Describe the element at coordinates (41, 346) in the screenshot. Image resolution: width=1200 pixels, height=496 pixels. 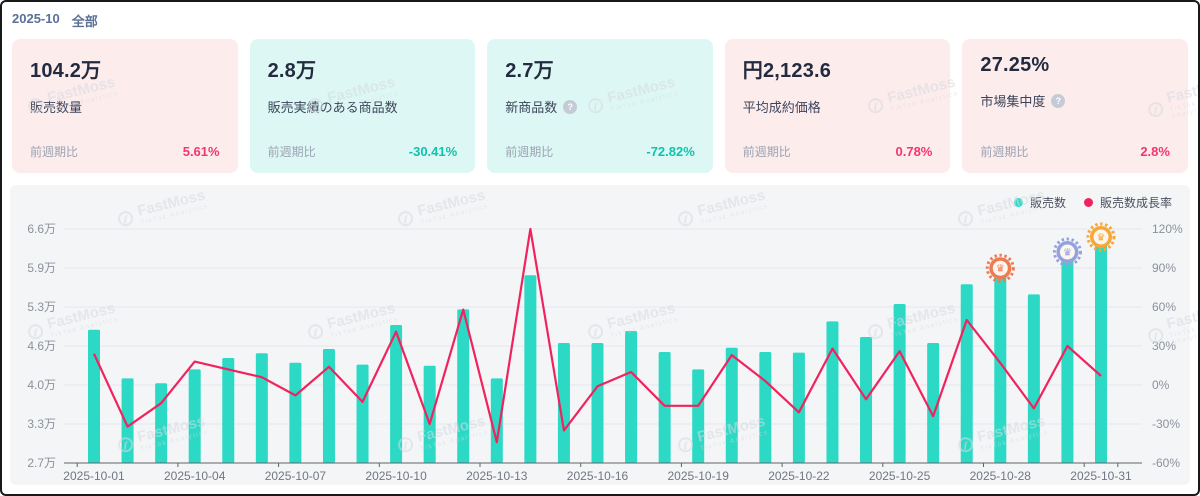
I see `y-axis-left-label: 4.6万` at that location.